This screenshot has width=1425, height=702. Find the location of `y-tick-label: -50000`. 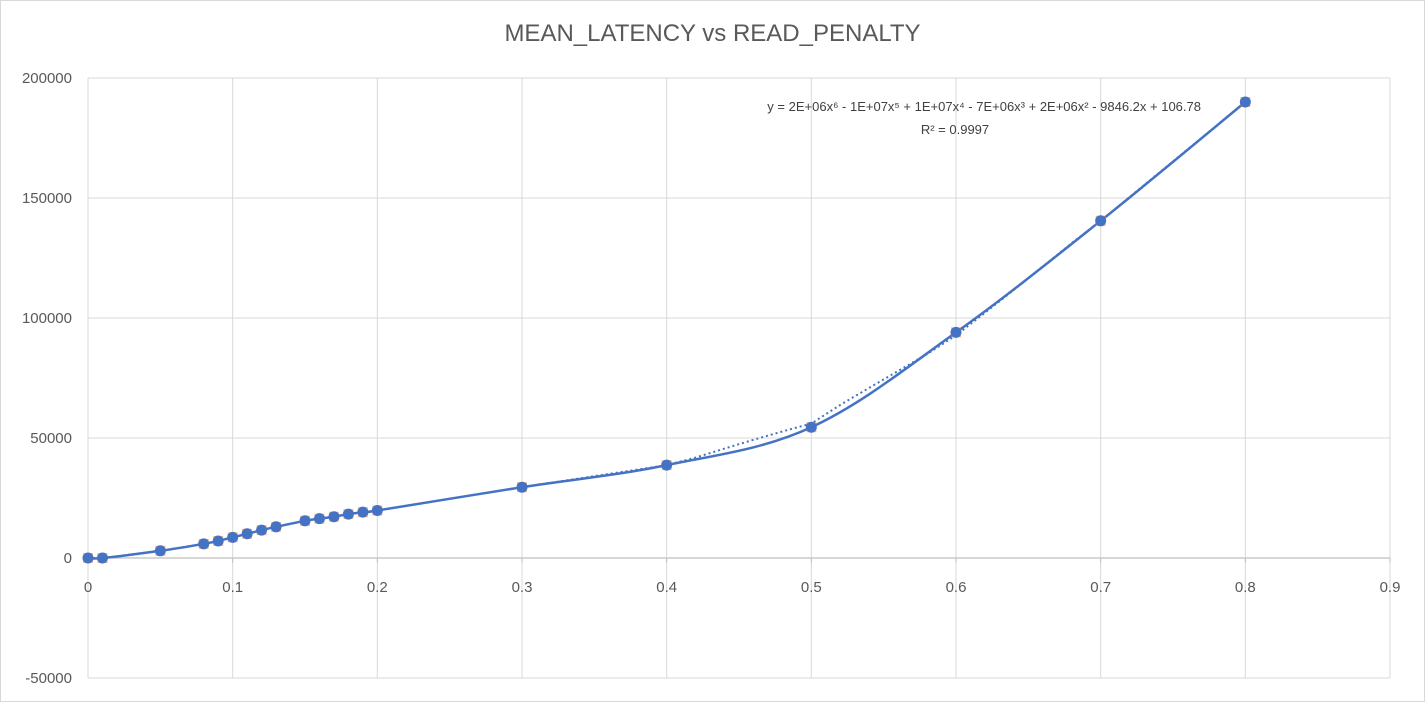

y-tick-label: -50000 is located at coordinates (48, 678).